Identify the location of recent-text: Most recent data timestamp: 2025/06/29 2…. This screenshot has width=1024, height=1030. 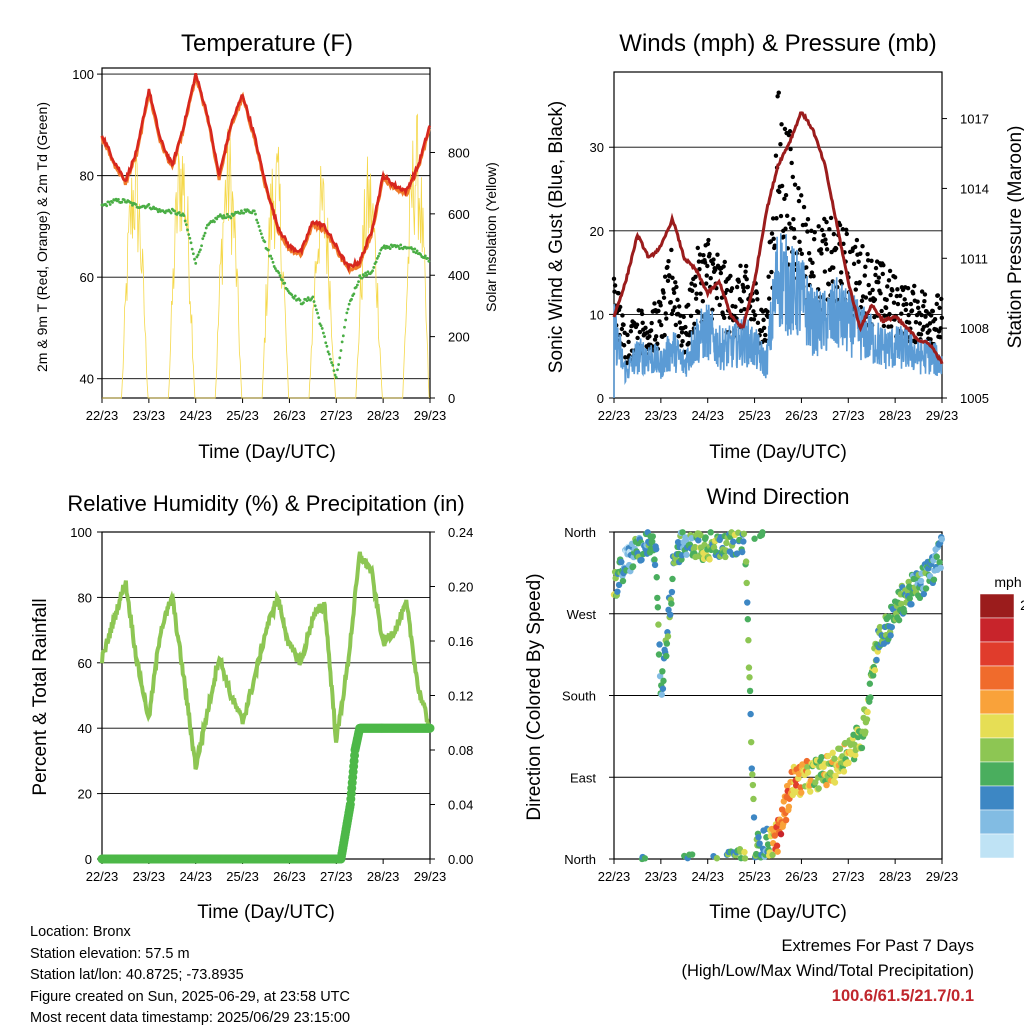
(190, 1018).